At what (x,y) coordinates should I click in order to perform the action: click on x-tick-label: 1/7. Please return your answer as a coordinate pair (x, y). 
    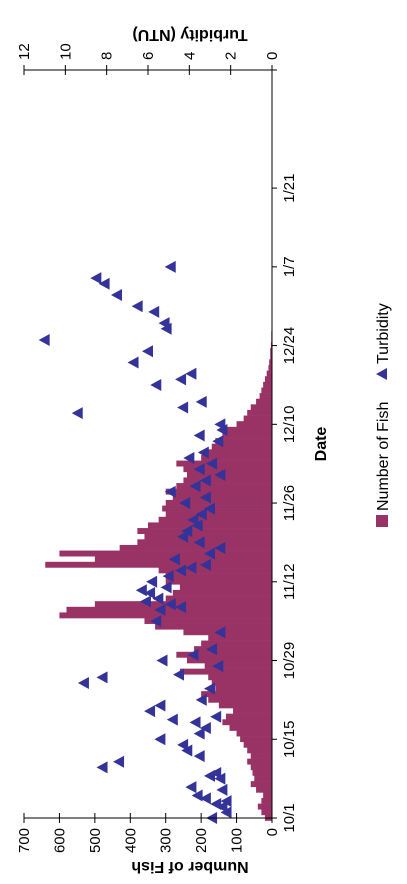
    Looking at the image, I should click on (289, 266).